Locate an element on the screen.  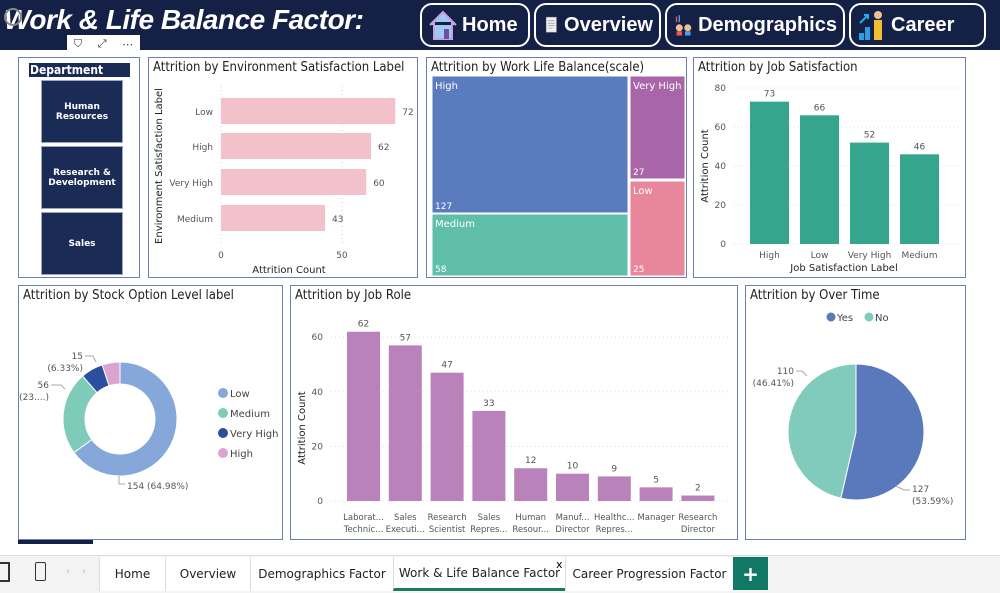
legend-label: Medium is located at coordinates (250, 414).